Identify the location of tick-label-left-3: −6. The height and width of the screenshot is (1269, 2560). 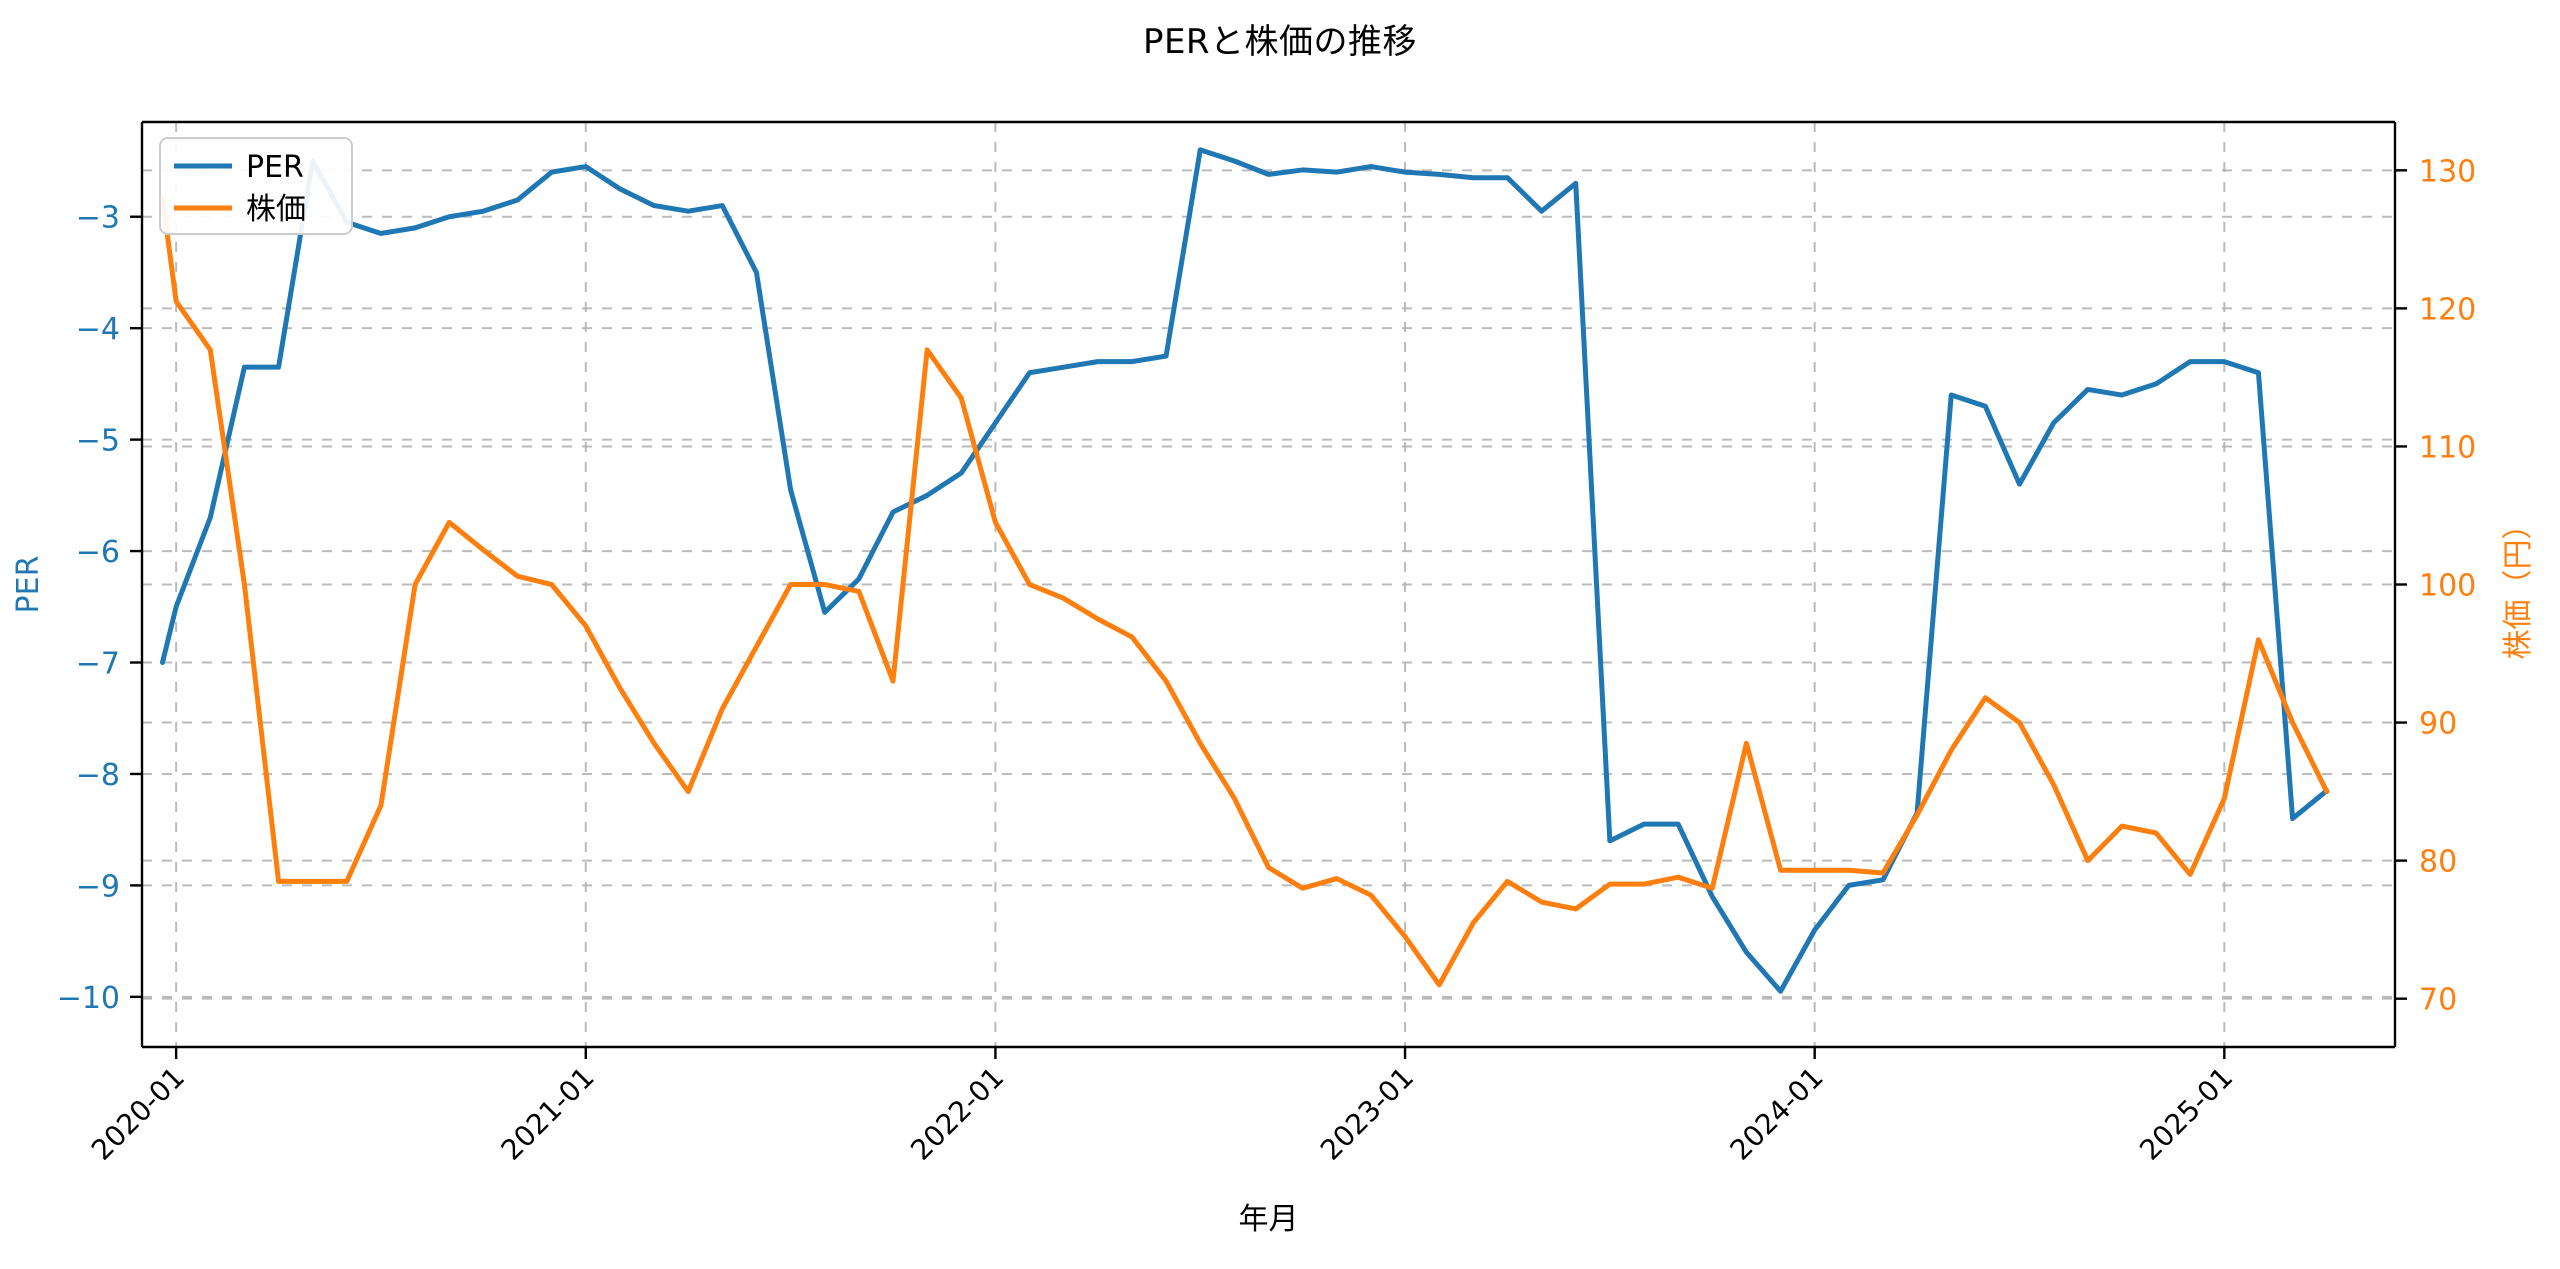
(98, 552).